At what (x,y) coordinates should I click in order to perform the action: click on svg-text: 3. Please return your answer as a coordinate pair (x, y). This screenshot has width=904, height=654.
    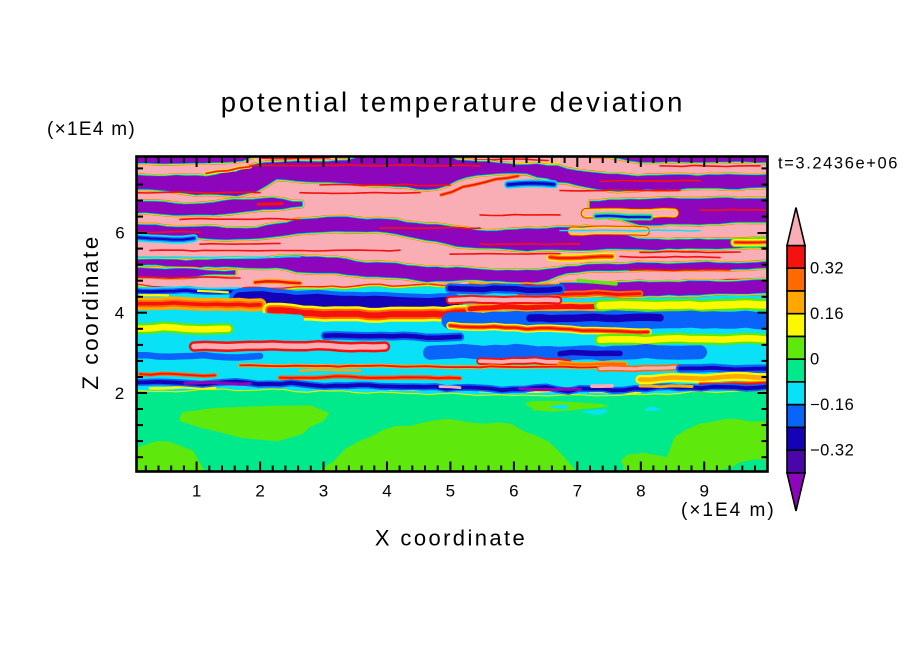
    Looking at the image, I should click on (323, 491).